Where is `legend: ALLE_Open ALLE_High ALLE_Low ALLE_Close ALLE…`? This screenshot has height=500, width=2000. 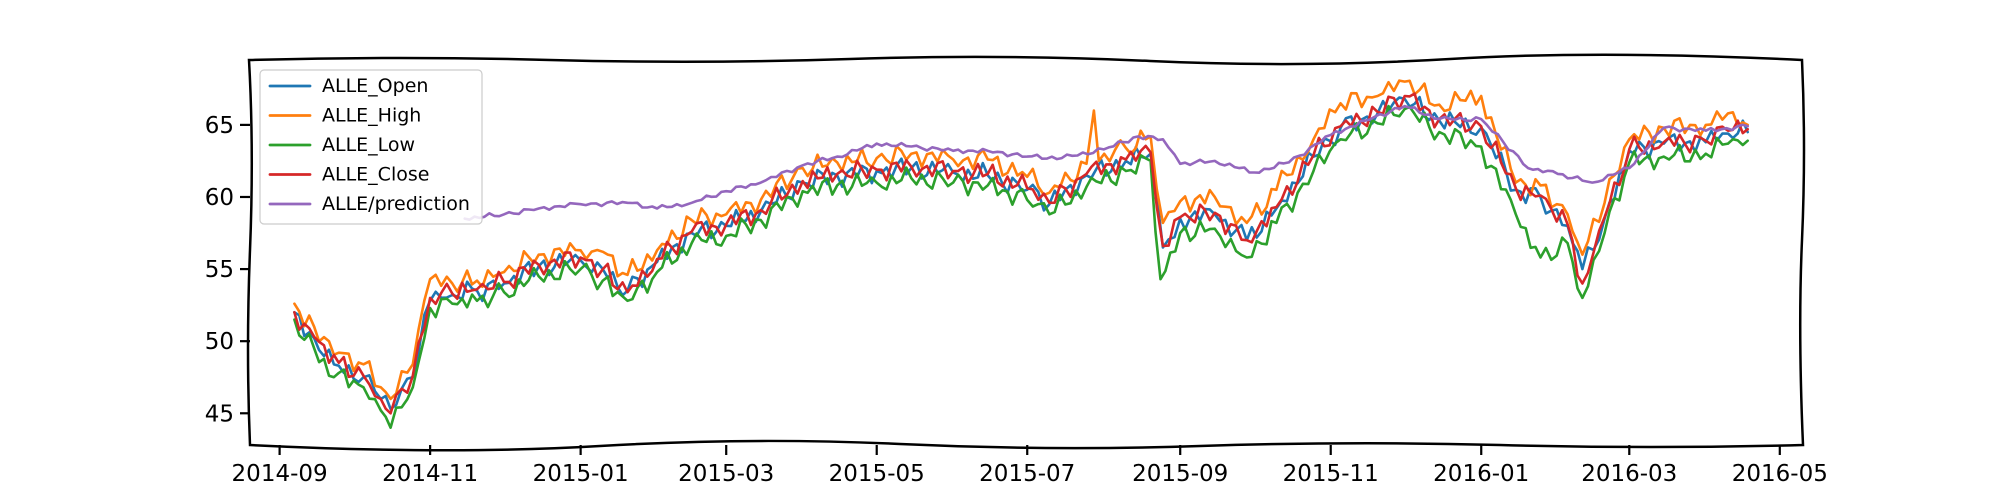
legend: ALLE_Open ALLE_High ALLE_Low ALLE_Close ALLE… is located at coordinates (371, 147).